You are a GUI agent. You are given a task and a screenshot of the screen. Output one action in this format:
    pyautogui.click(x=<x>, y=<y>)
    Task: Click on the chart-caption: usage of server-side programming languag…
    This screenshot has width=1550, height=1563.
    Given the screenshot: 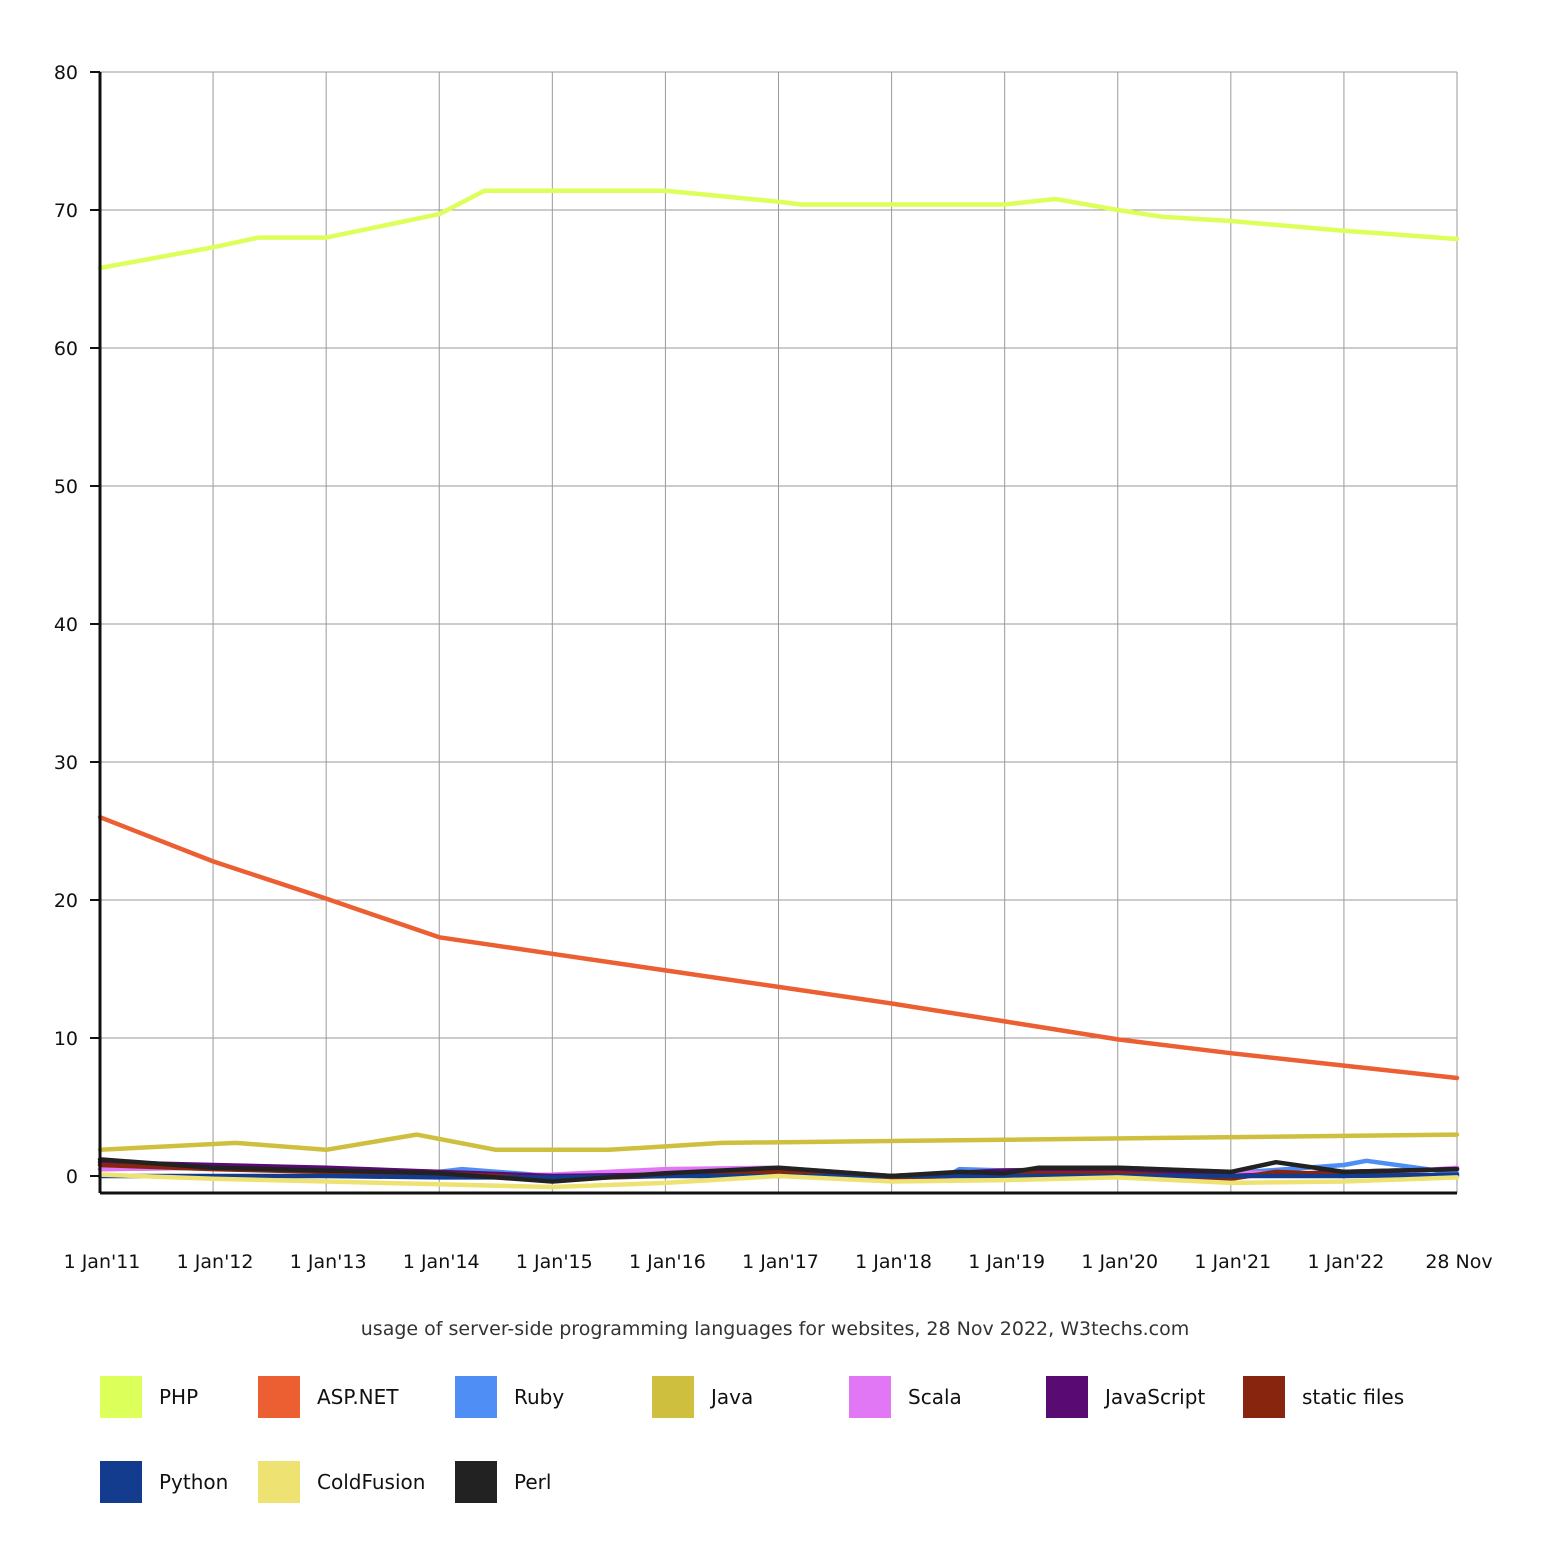 What is the action you would take?
    pyautogui.click(x=775, y=1329)
    